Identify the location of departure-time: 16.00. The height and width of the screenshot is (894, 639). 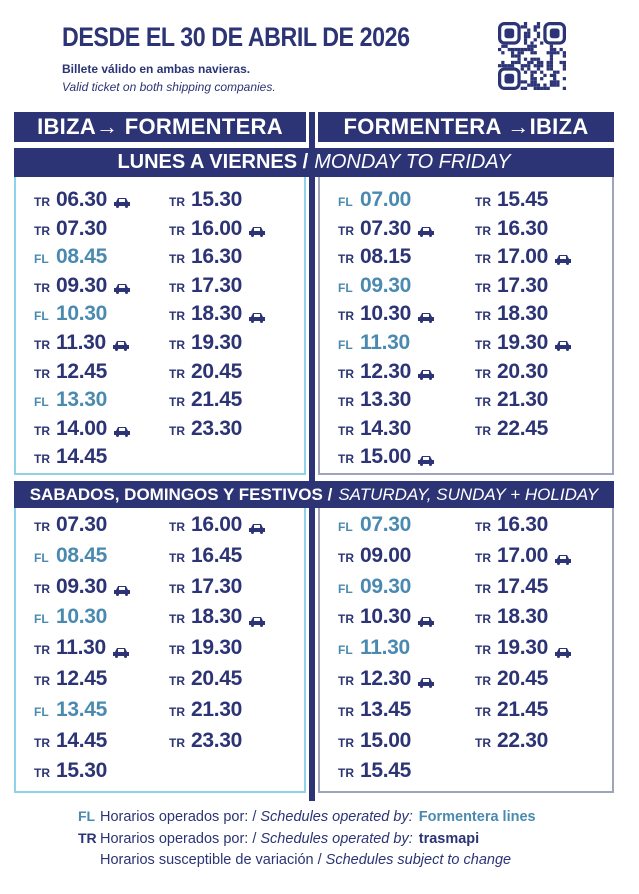
(217, 524).